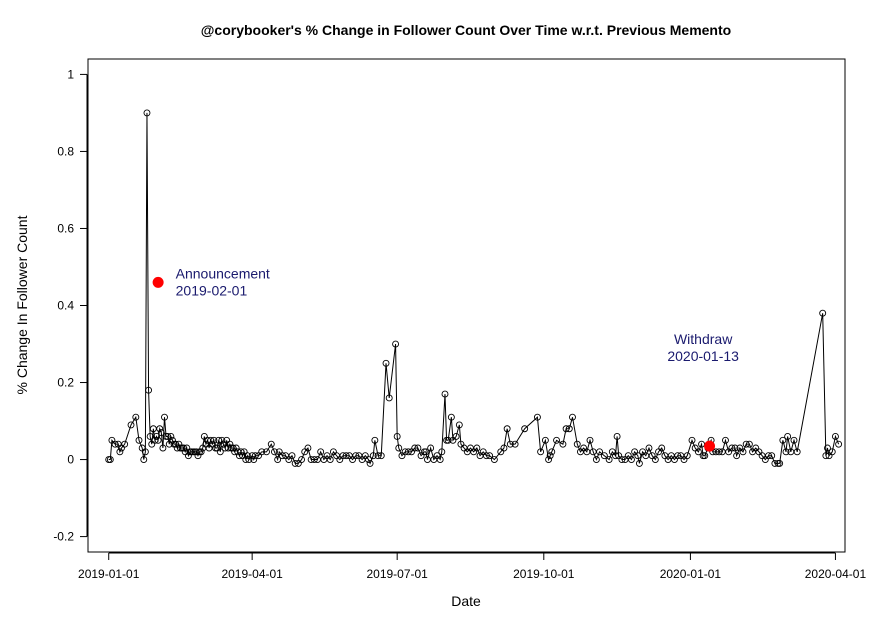  What do you see at coordinates (397, 574) in the screenshot?
I see `x-tick-label: 2019-07-01` at bounding box center [397, 574].